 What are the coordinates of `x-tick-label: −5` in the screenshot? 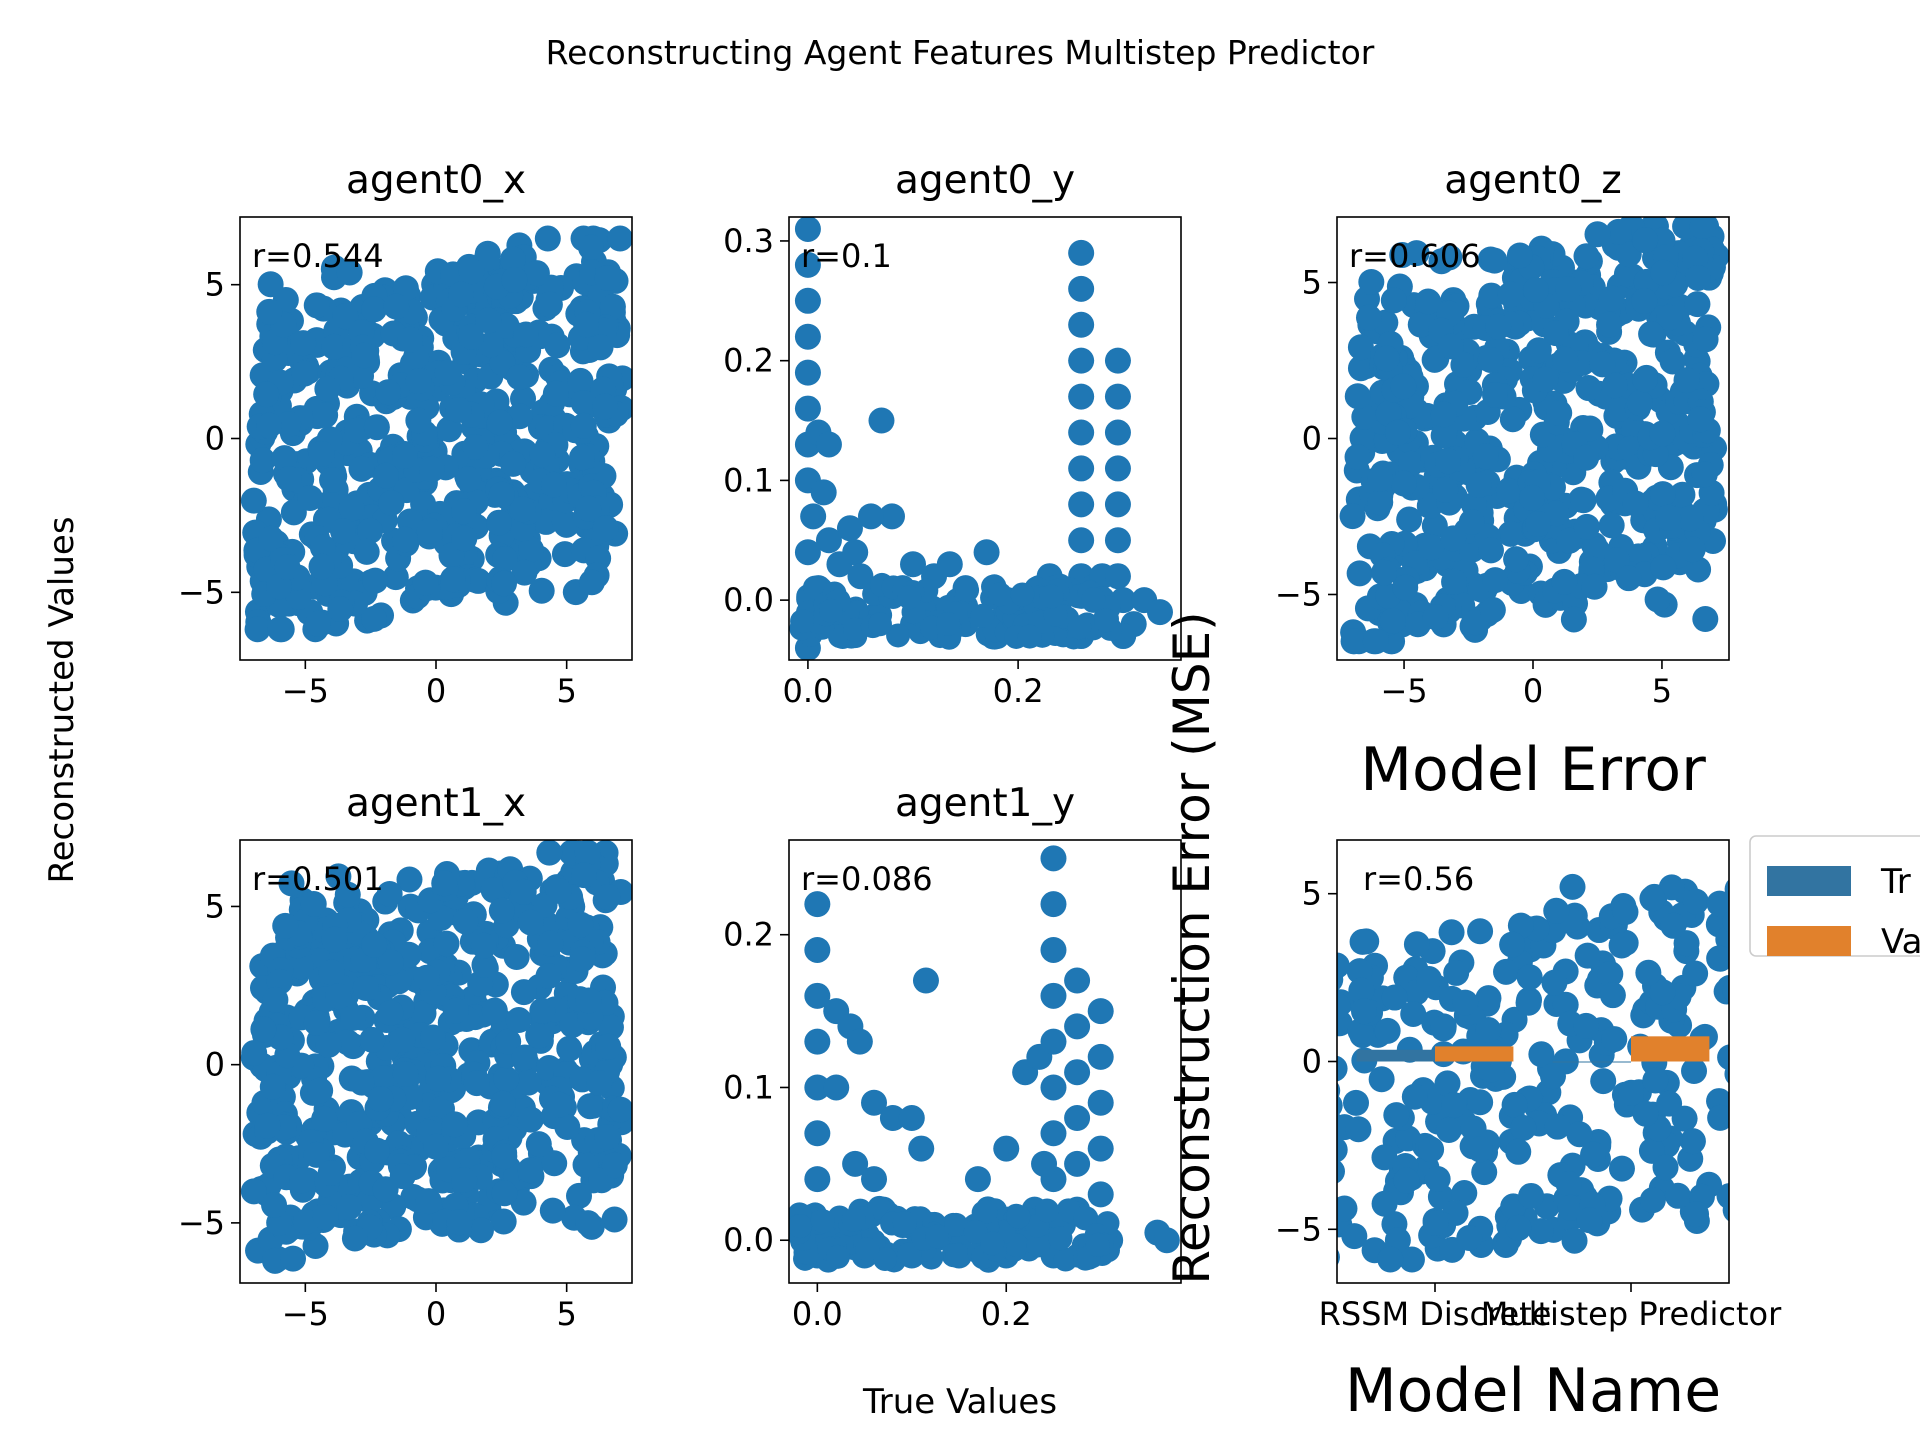 It's located at (305, 691).